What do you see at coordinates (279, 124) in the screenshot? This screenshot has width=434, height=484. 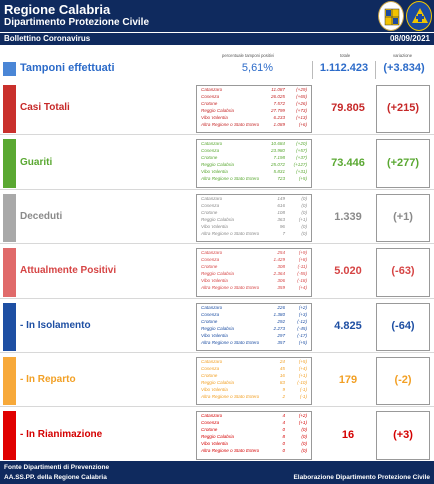 I see `province-value: 1.089` at bounding box center [279, 124].